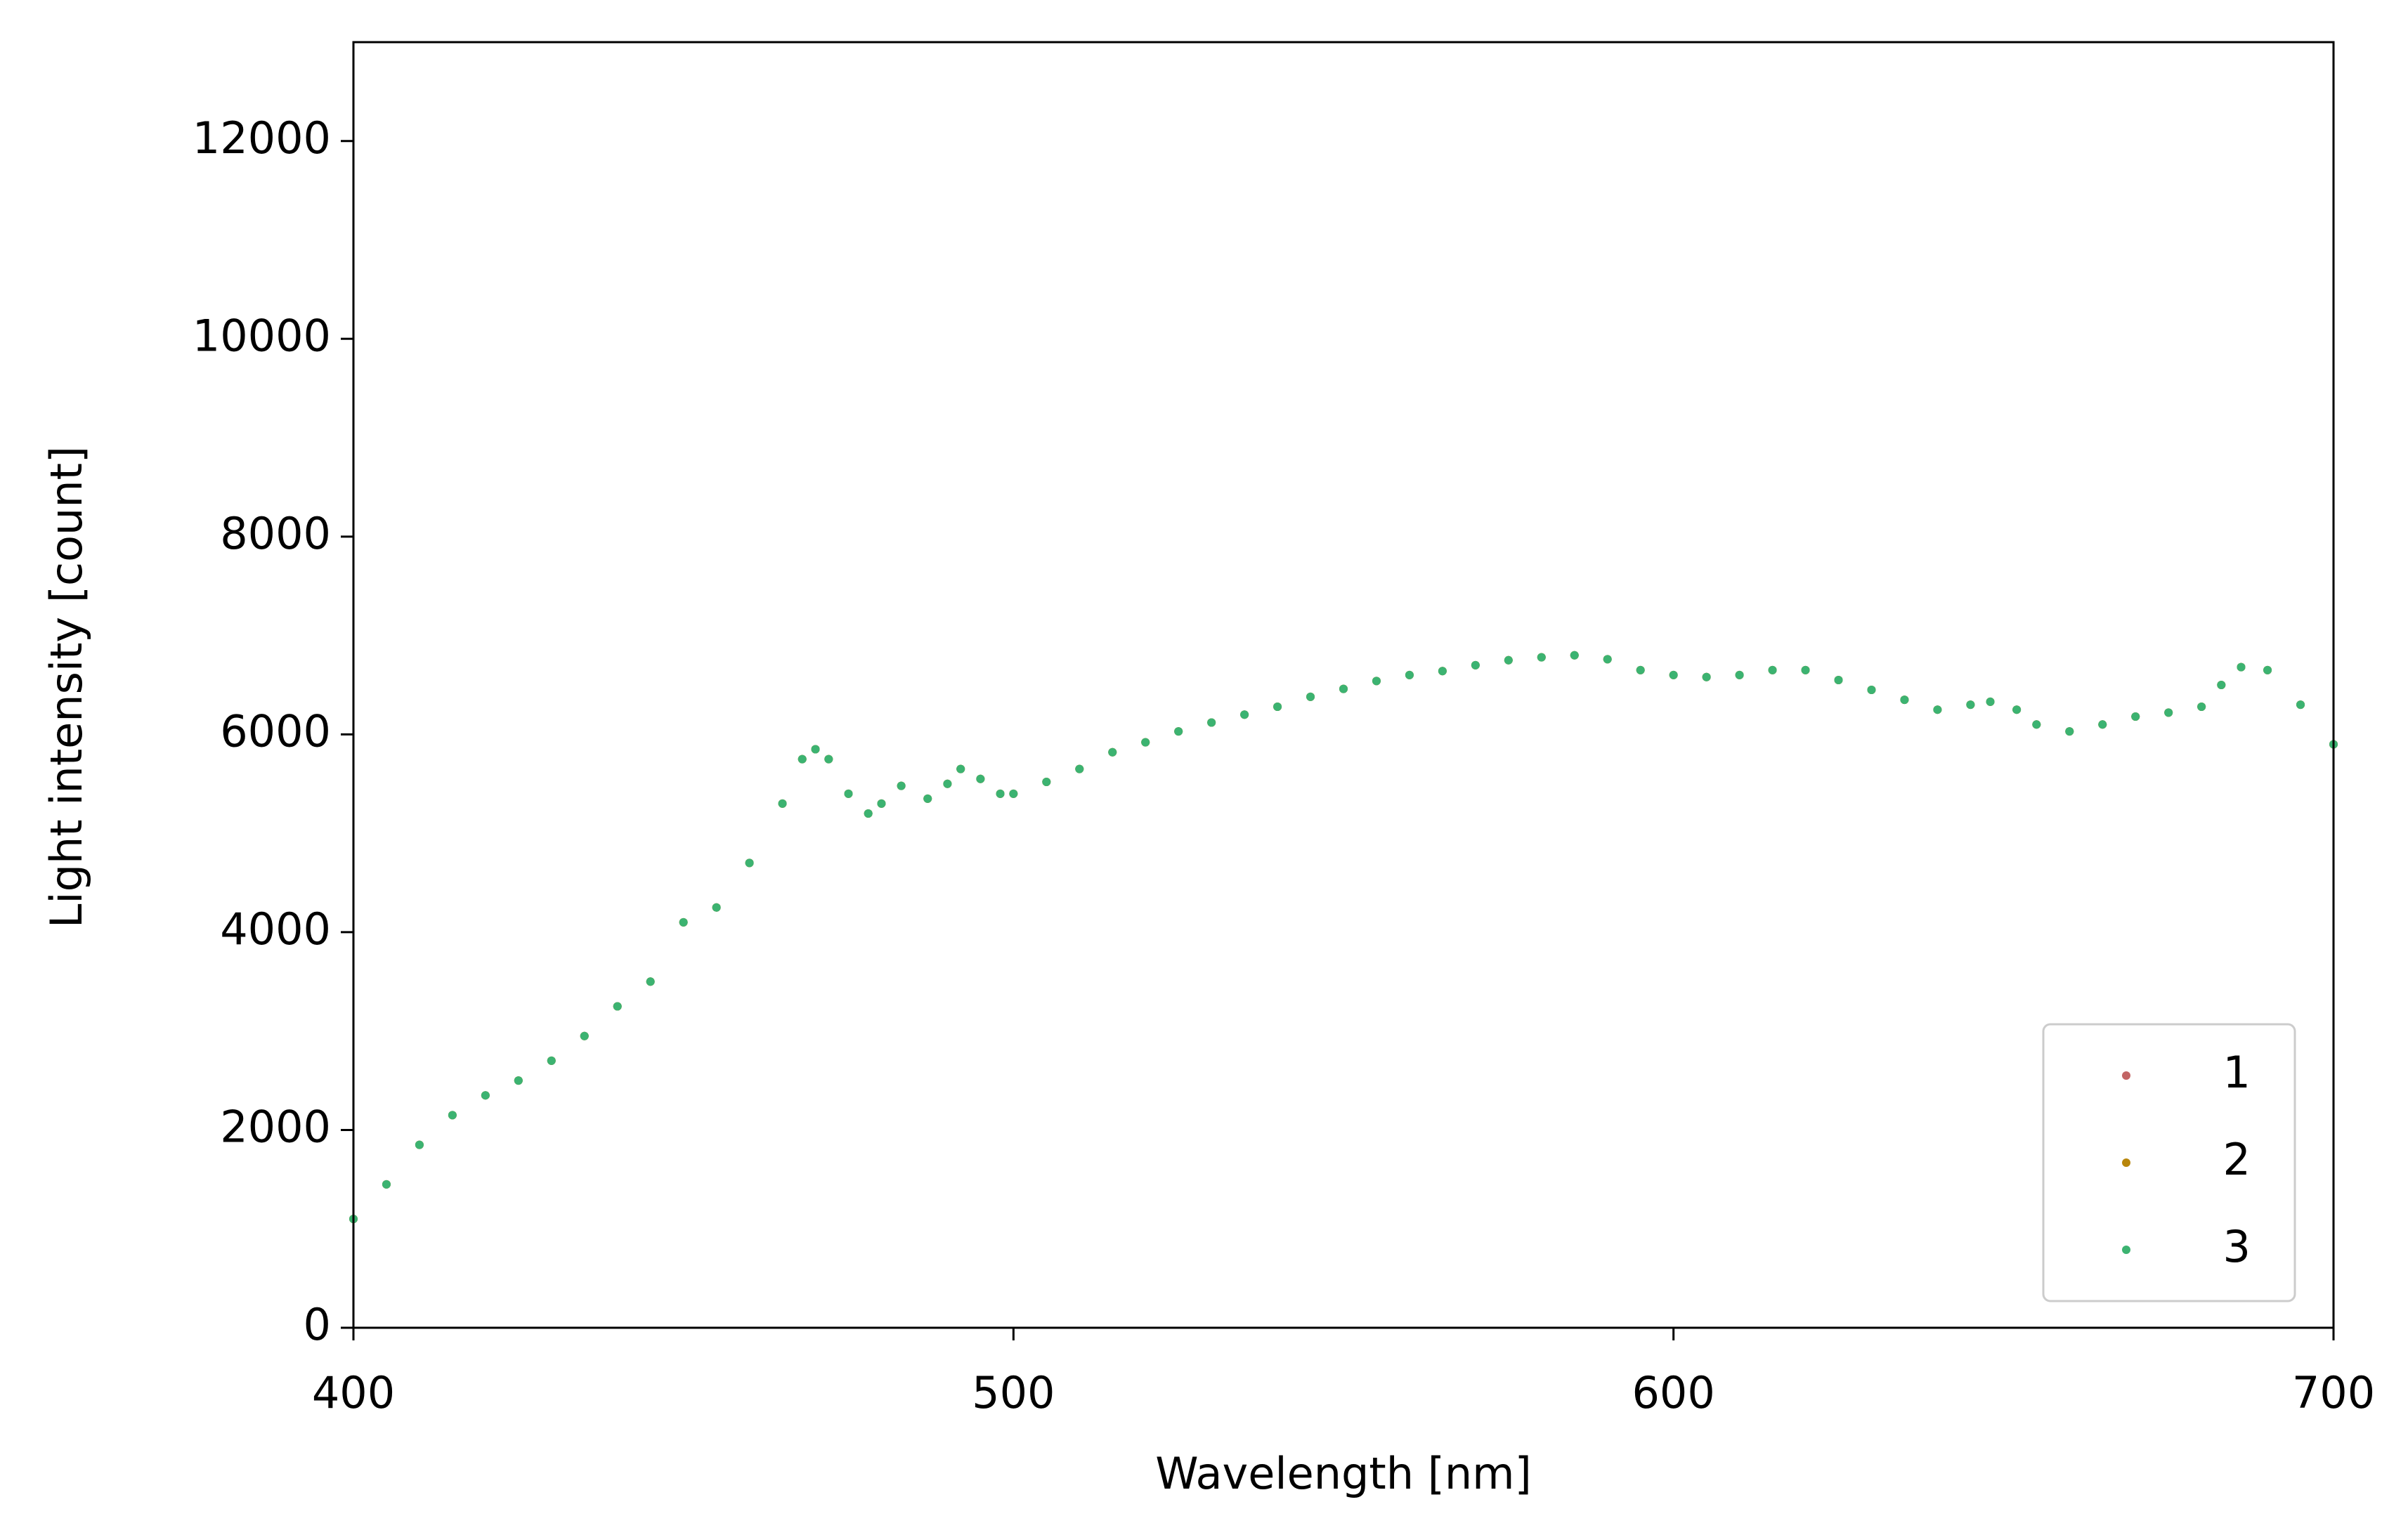 The width and height of the screenshot is (2408, 1535). Describe the element at coordinates (1673, 1392) in the screenshot. I see `x-tick-label: 600` at that location.